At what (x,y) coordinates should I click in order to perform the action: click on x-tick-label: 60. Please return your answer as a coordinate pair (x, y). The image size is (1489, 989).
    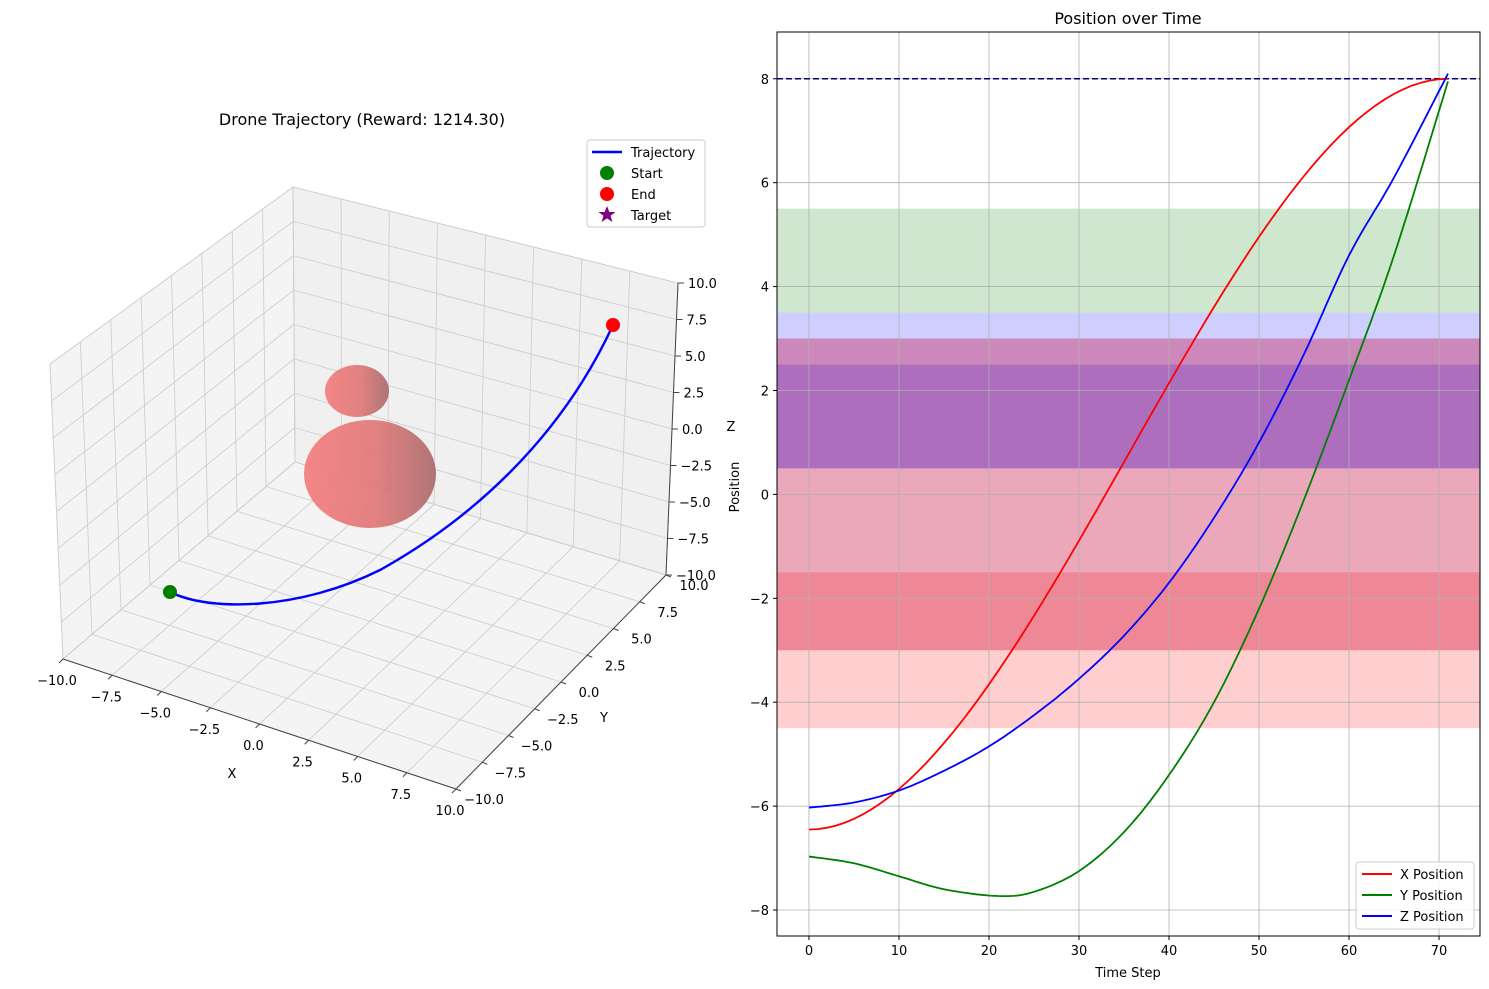
    Looking at the image, I should click on (1349, 951).